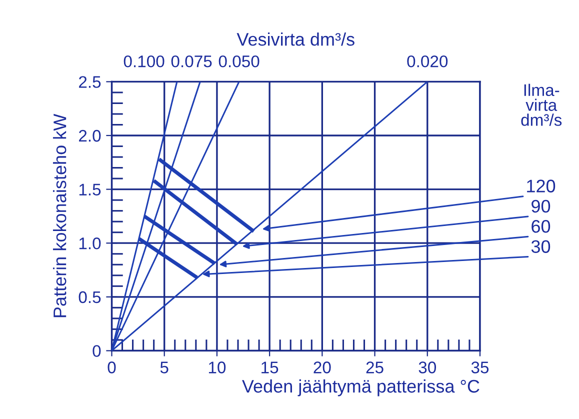 This screenshot has width=579, height=419. I want to click on series-label: 0.020, so click(427, 62).